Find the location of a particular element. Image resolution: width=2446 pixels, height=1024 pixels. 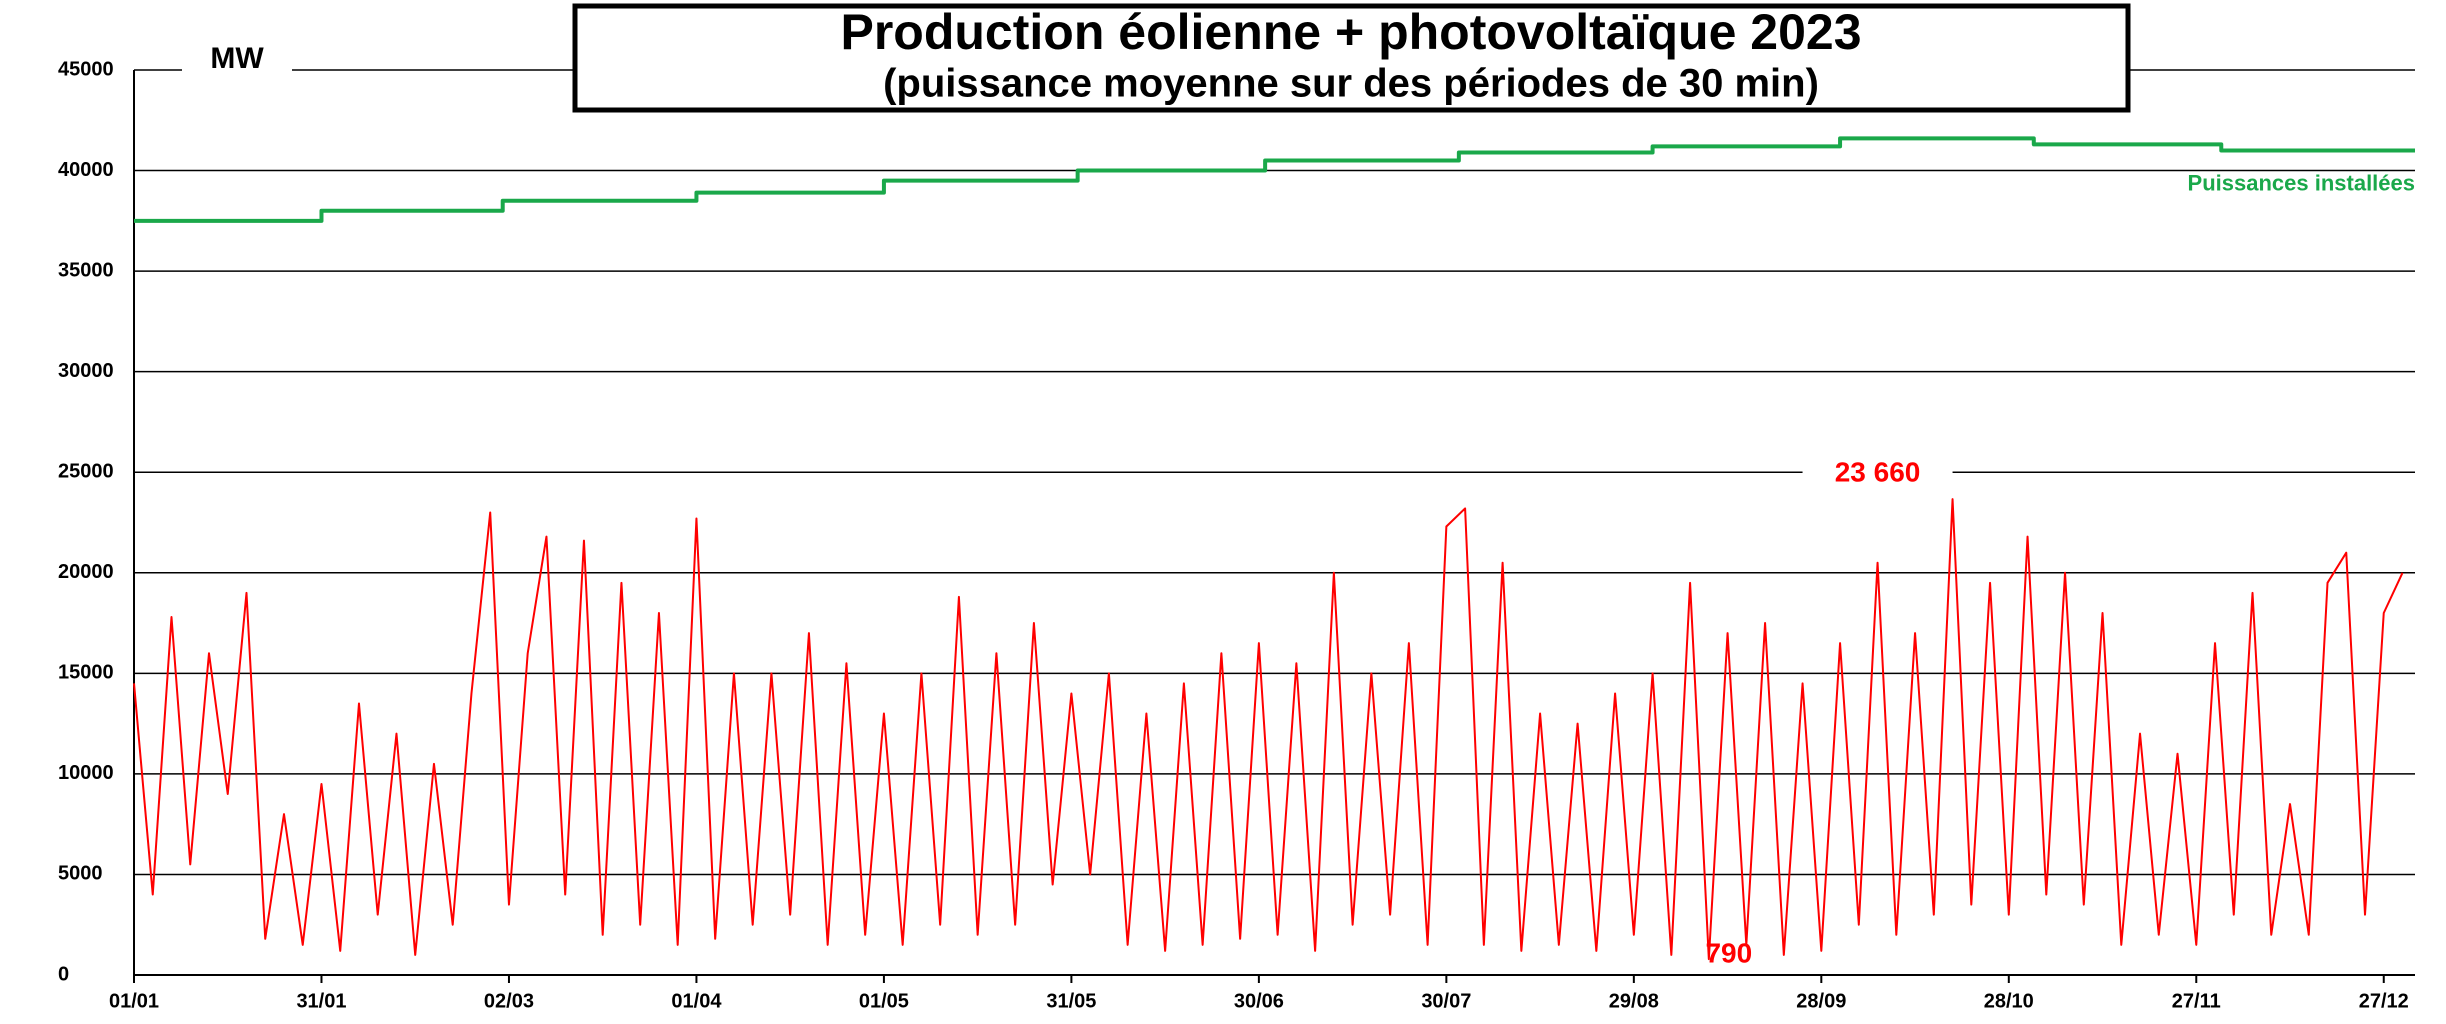

x-tick-label: 28/09 is located at coordinates (1821, 1001).